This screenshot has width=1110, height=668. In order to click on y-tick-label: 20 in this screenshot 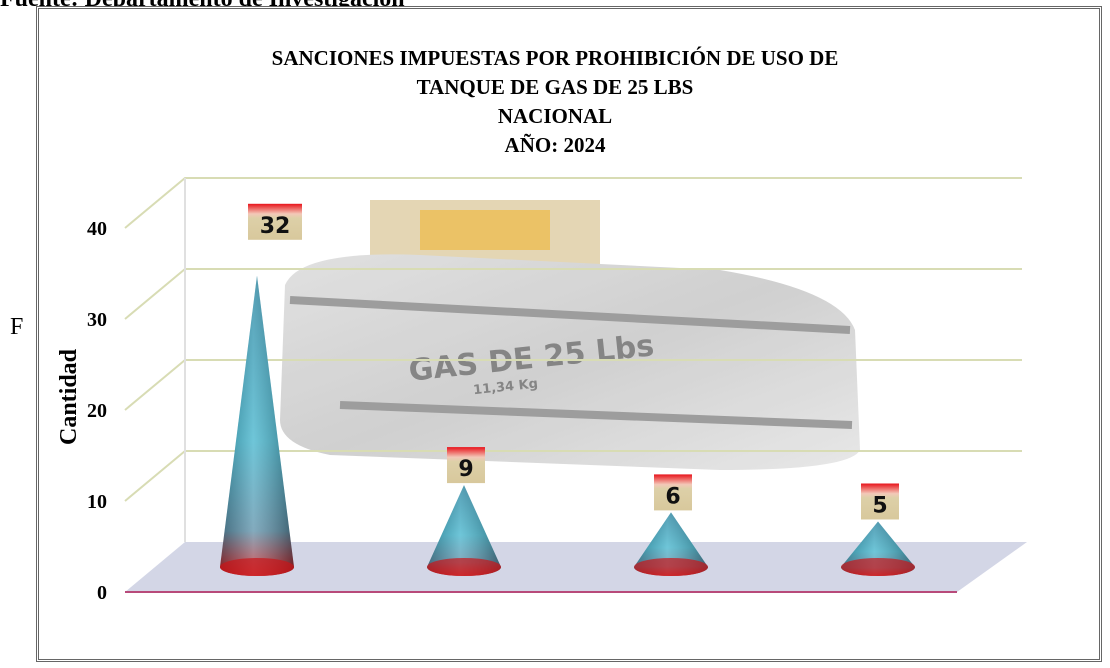, I will do `click(97, 411)`.